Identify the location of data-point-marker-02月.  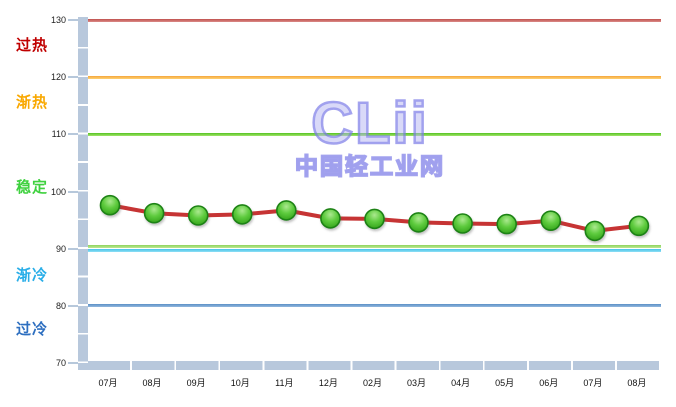
(374, 219).